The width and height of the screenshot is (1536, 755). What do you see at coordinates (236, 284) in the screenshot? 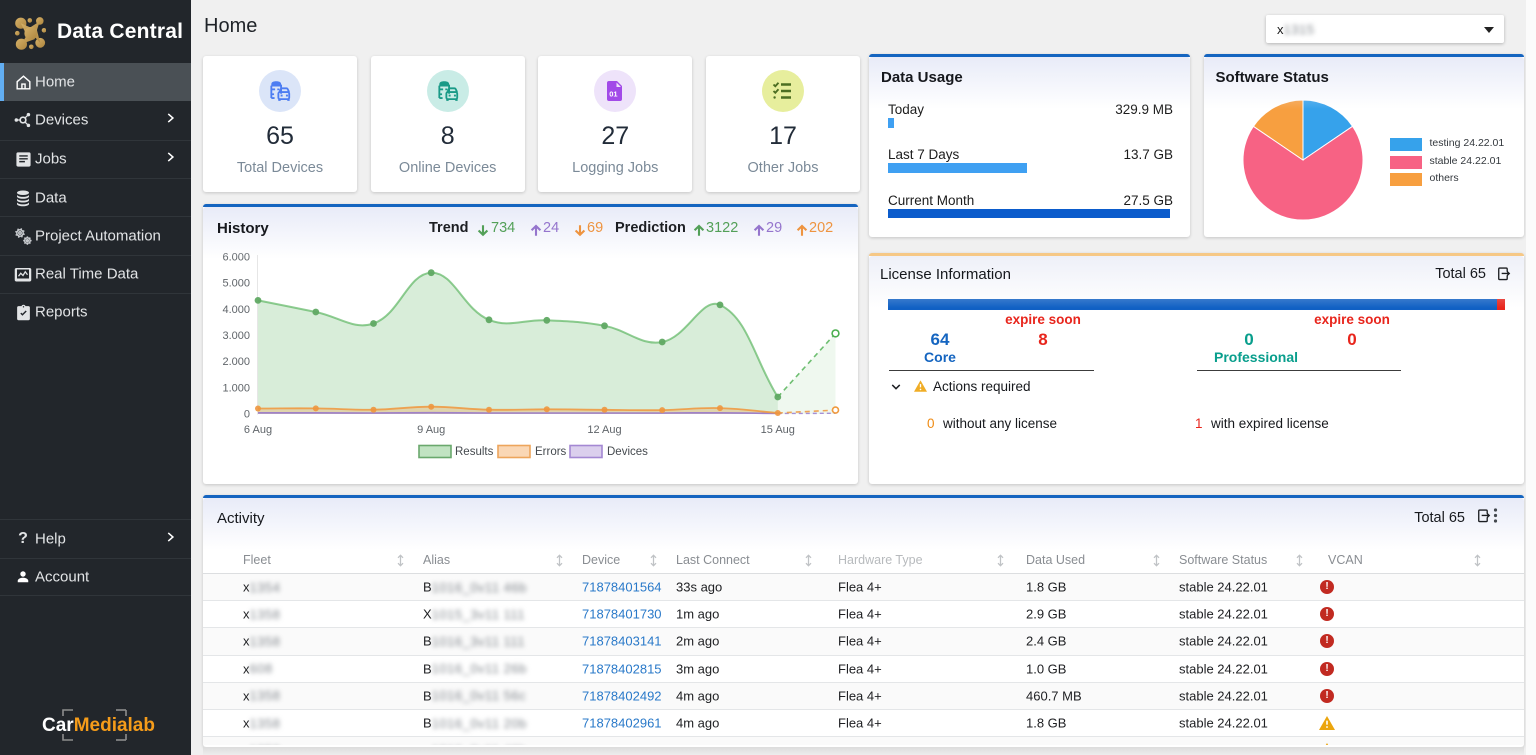
I see `svg-text: 5.000` at bounding box center [236, 284].